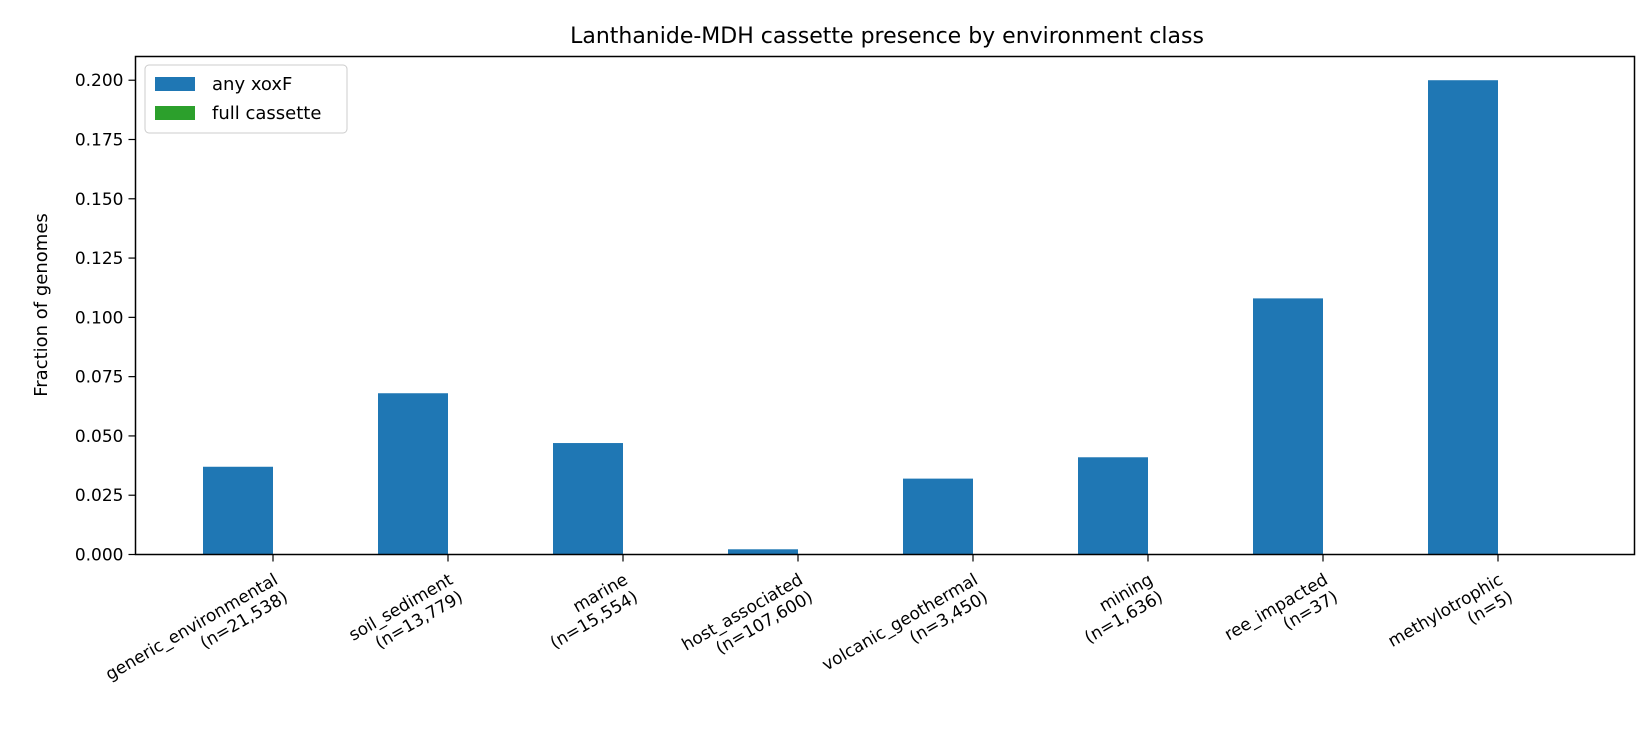  I want to click on x-tick-label-5: mining(n=1,636), so click(1123, 609).